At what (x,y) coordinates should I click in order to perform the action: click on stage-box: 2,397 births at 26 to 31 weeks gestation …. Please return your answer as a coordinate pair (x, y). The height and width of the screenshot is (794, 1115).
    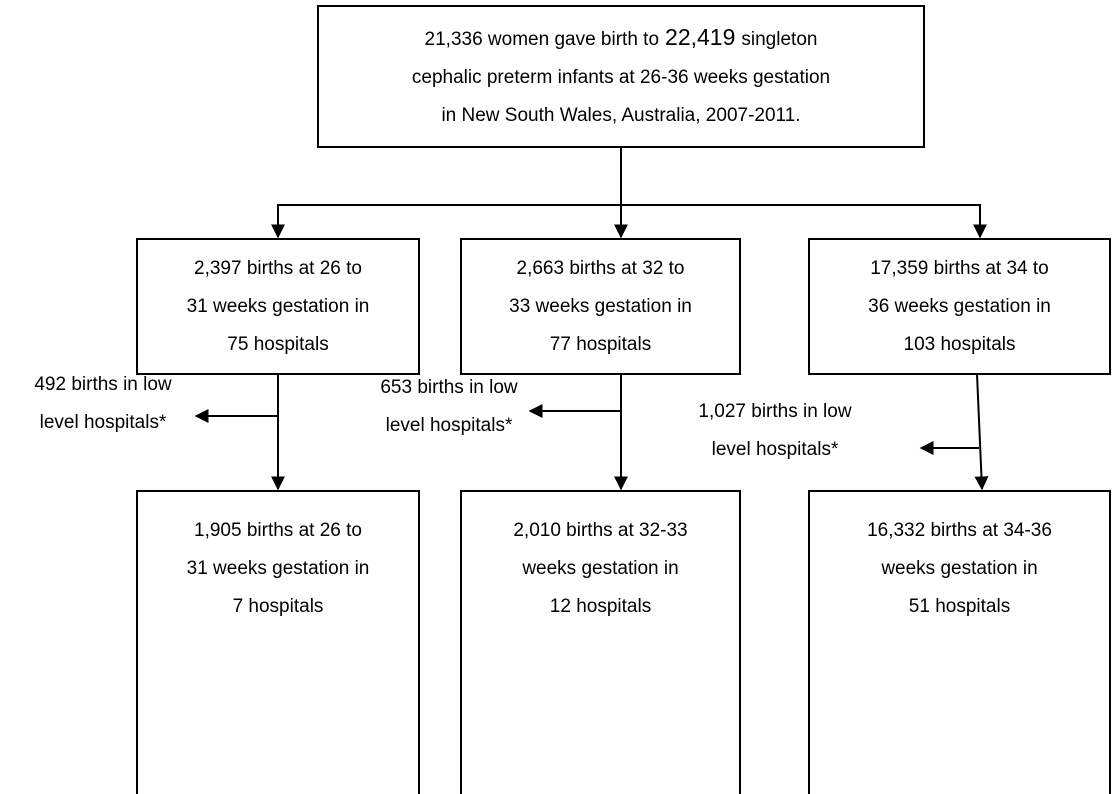
    Looking at the image, I should click on (278, 306).